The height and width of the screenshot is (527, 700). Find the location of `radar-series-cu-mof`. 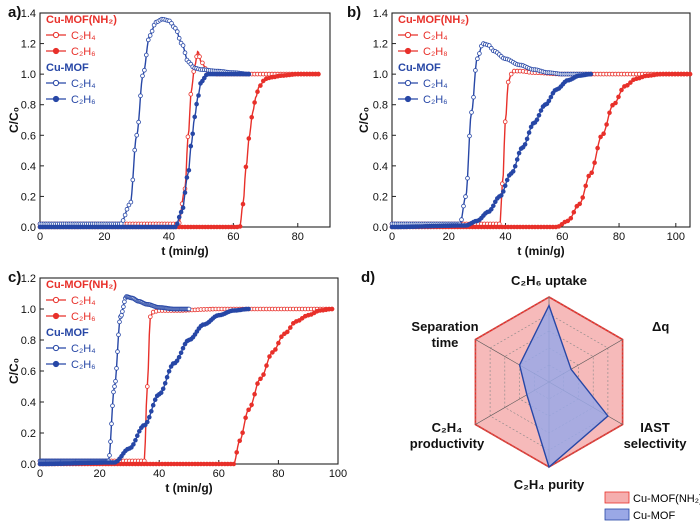

radar-series-cu-mof is located at coordinates (563, 386).